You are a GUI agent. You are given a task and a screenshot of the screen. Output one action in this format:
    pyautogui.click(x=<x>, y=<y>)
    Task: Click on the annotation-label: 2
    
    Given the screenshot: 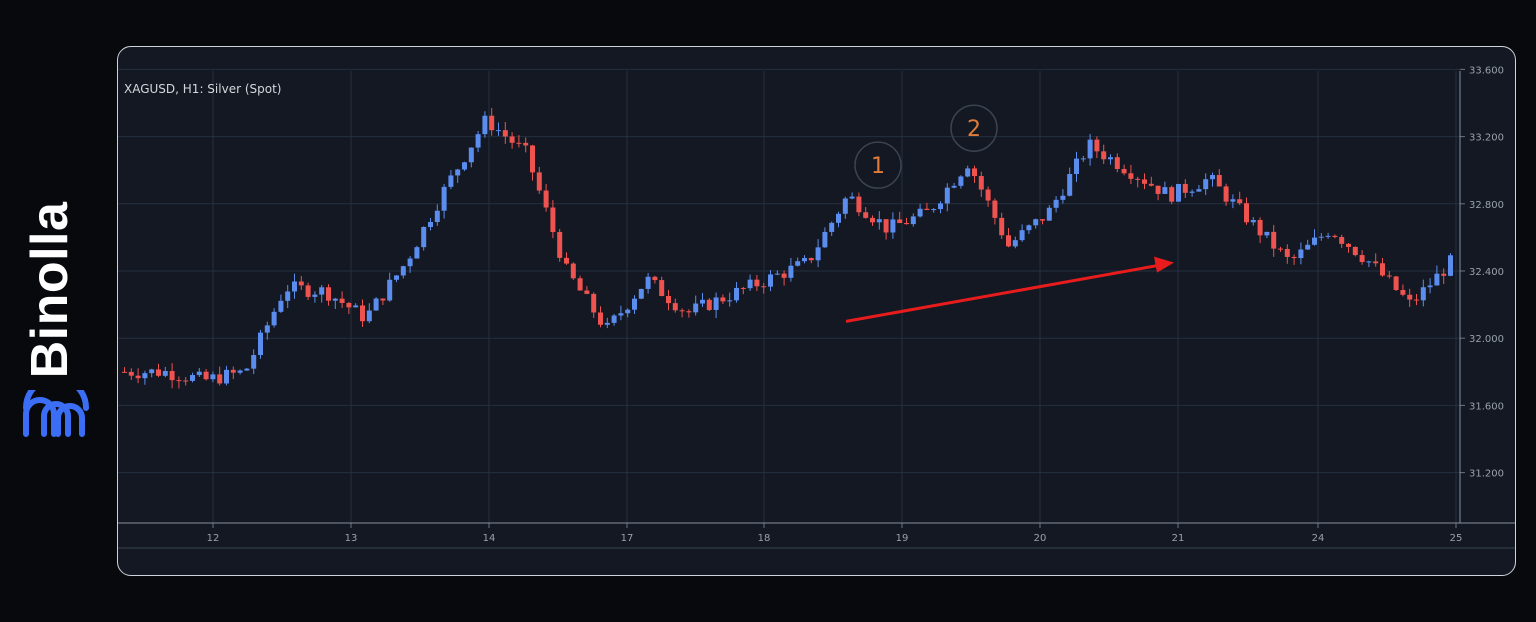 What is the action you would take?
    pyautogui.click(x=974, y=129)
    